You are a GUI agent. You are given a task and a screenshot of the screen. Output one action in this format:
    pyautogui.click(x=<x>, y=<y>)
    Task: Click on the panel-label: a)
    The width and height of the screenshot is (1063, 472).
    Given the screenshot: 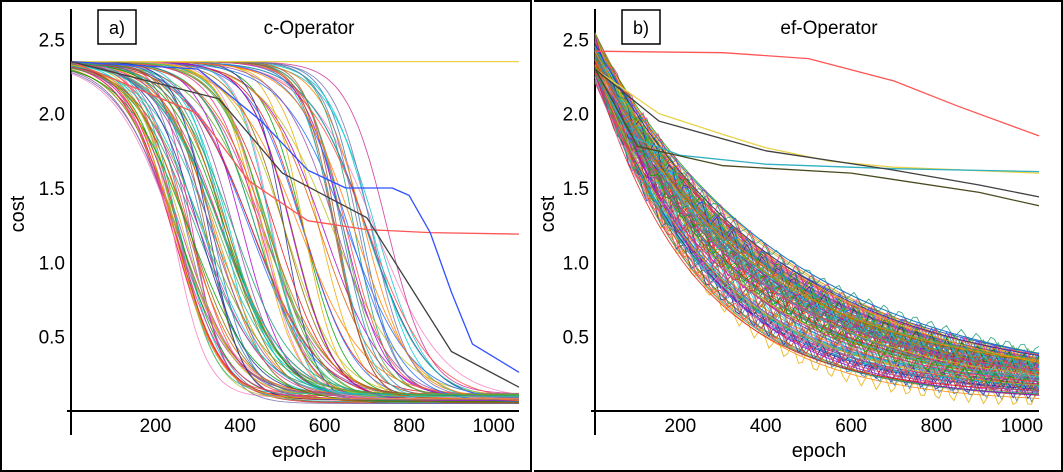 What is the action you would take?
    pyautogui.click(x=117, y=28)
    